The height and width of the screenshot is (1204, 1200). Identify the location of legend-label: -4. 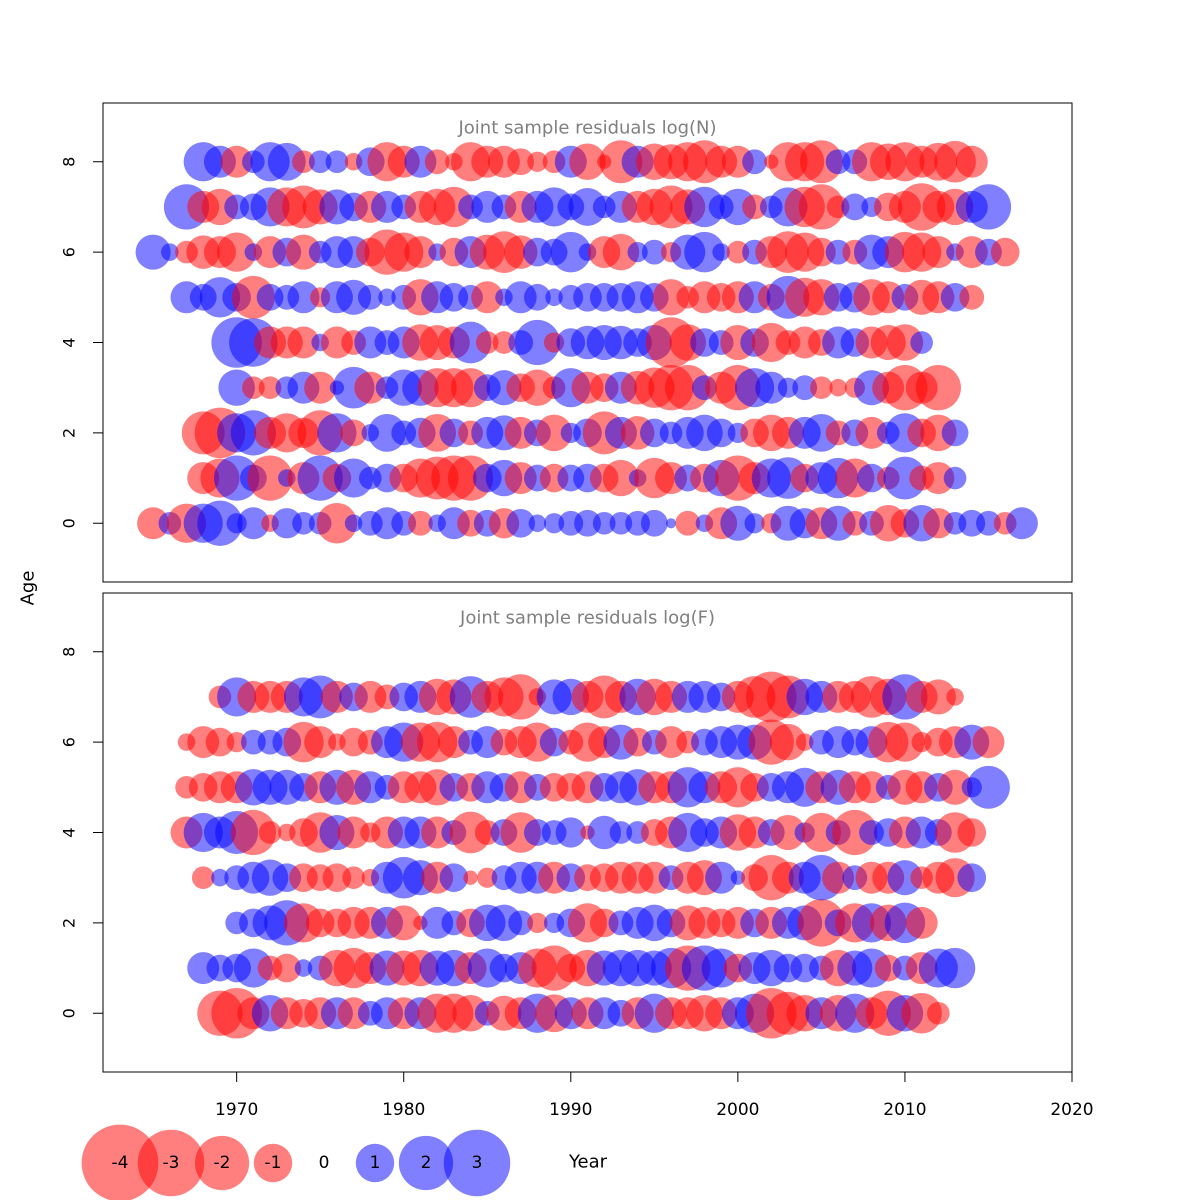
(120, 1163).